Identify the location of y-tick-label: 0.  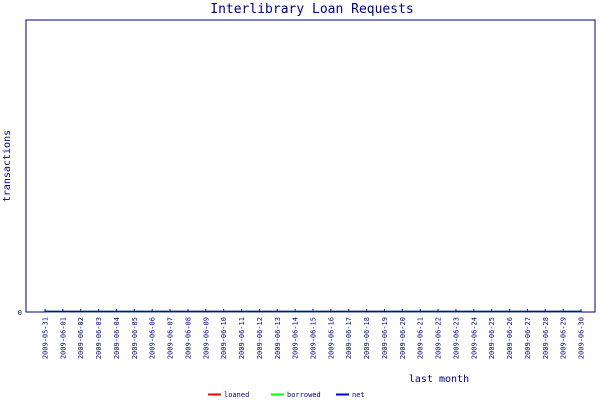
(20, 313).